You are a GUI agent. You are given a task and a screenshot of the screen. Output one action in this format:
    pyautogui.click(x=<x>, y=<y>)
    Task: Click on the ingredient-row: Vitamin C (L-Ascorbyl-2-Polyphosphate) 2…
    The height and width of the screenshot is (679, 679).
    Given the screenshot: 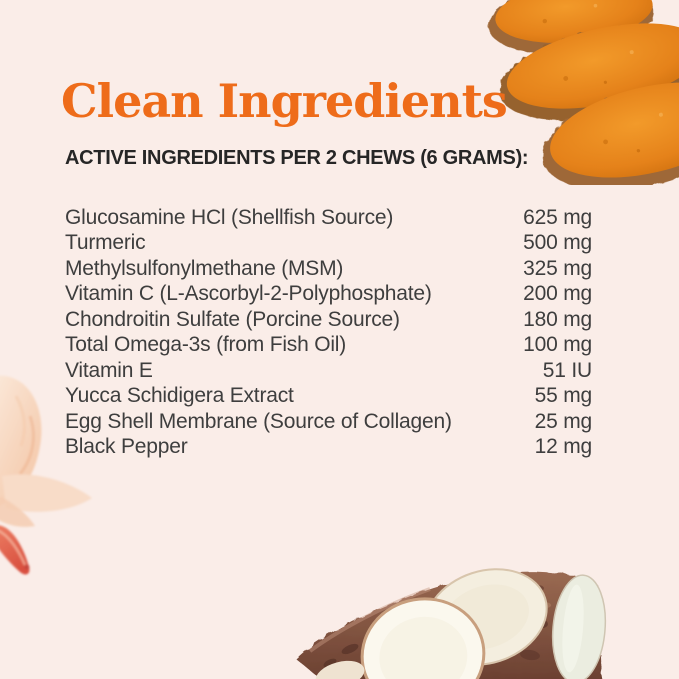 What is the action you would take?
    pyautogui.click(x=328, y=293)
    